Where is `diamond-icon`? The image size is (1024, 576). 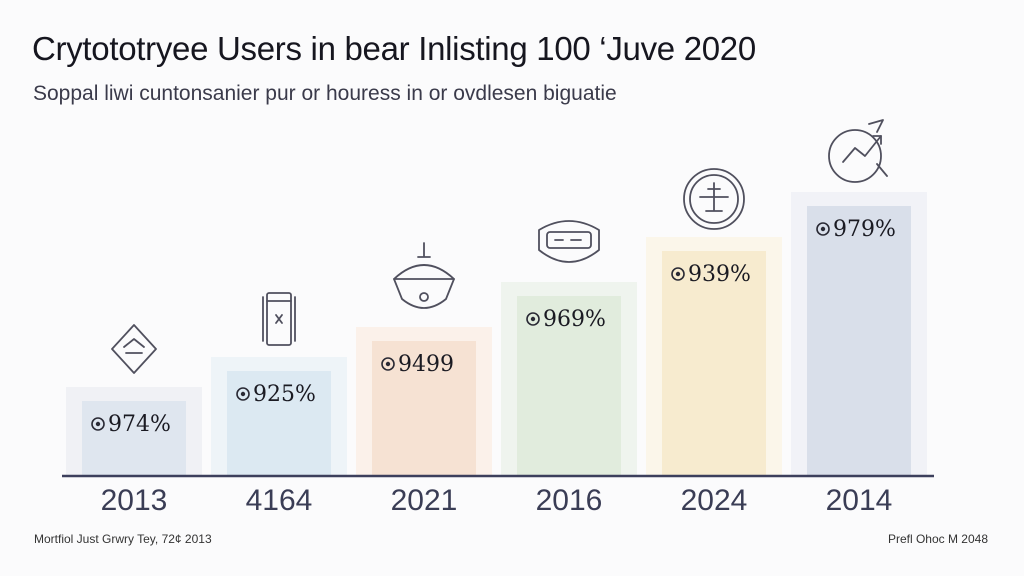 diamond-icon is located at coordinates (134, 349).